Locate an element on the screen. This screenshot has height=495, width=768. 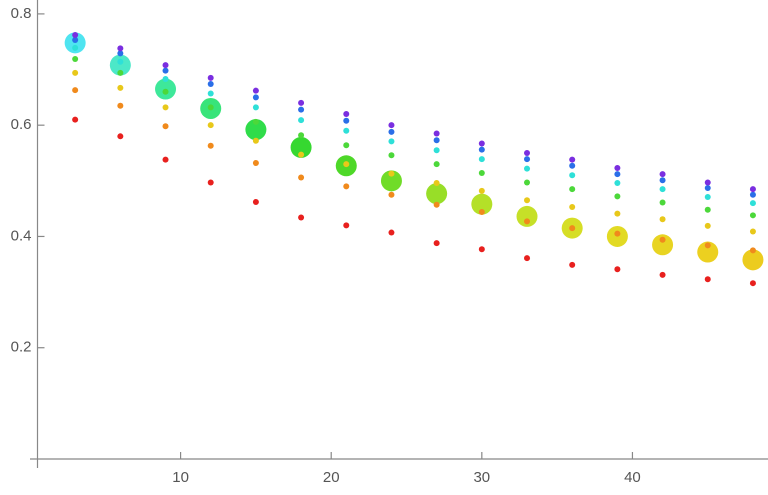
x-tick-label: 30 is located at coordinates (481, 477).